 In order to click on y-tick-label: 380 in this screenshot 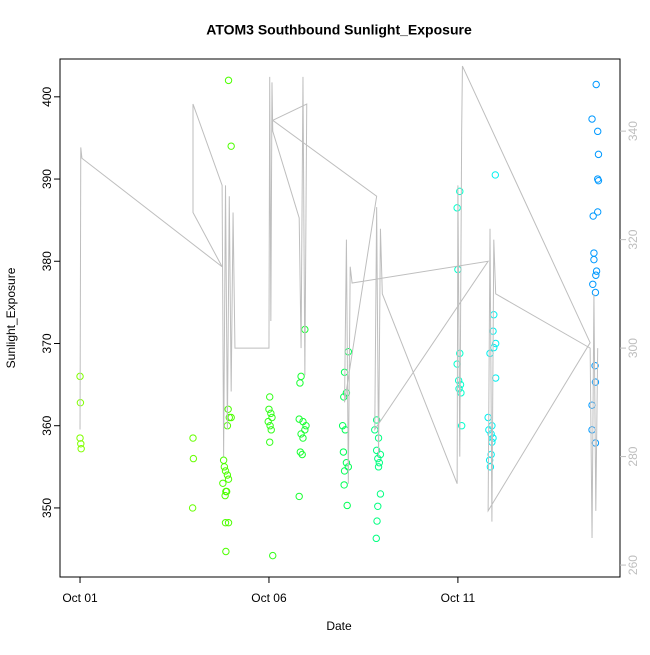, I will do `click(47, 261)`.